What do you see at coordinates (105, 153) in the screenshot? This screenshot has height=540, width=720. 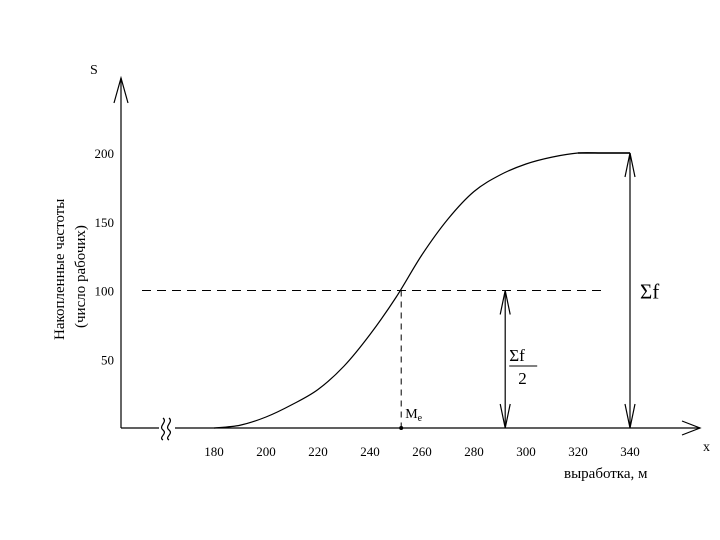 I see `y-tick-label: 200` at bounding box center [105, 153].